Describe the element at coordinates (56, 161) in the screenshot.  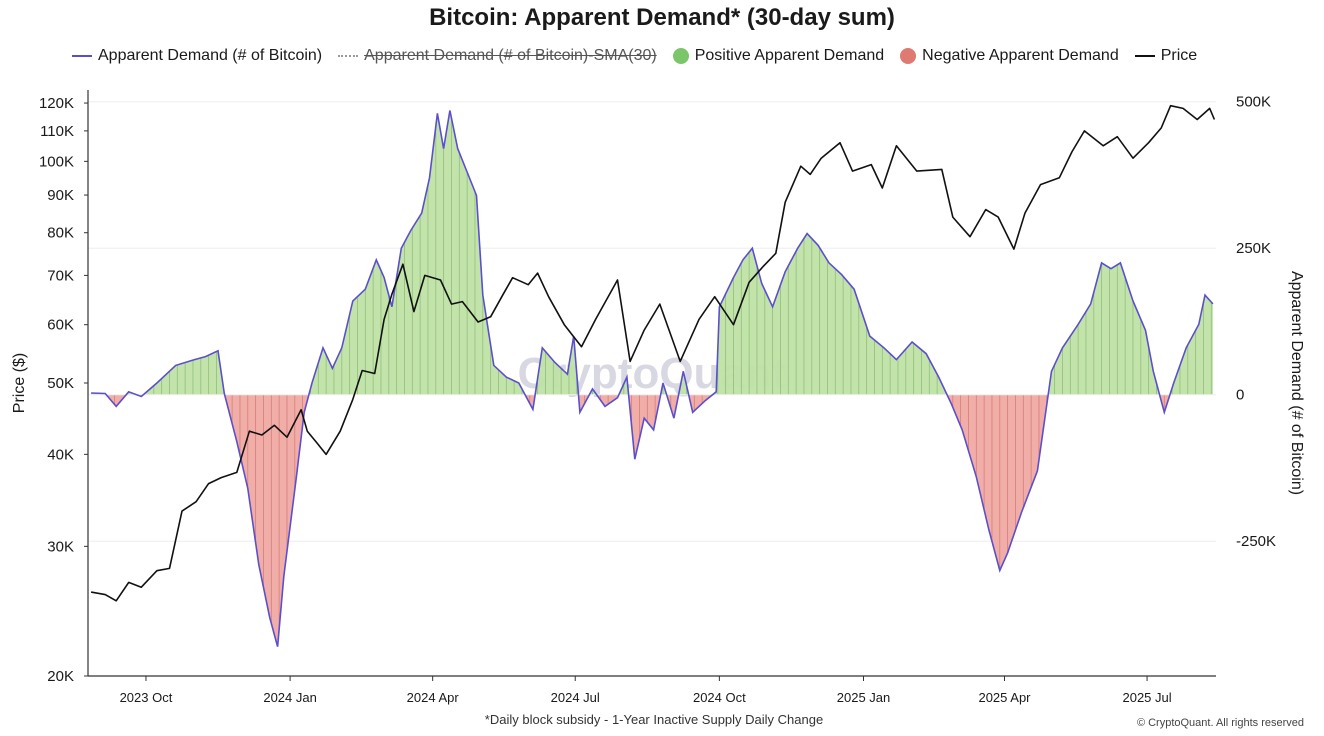
I see `left-tick-label: 100K` at that location.